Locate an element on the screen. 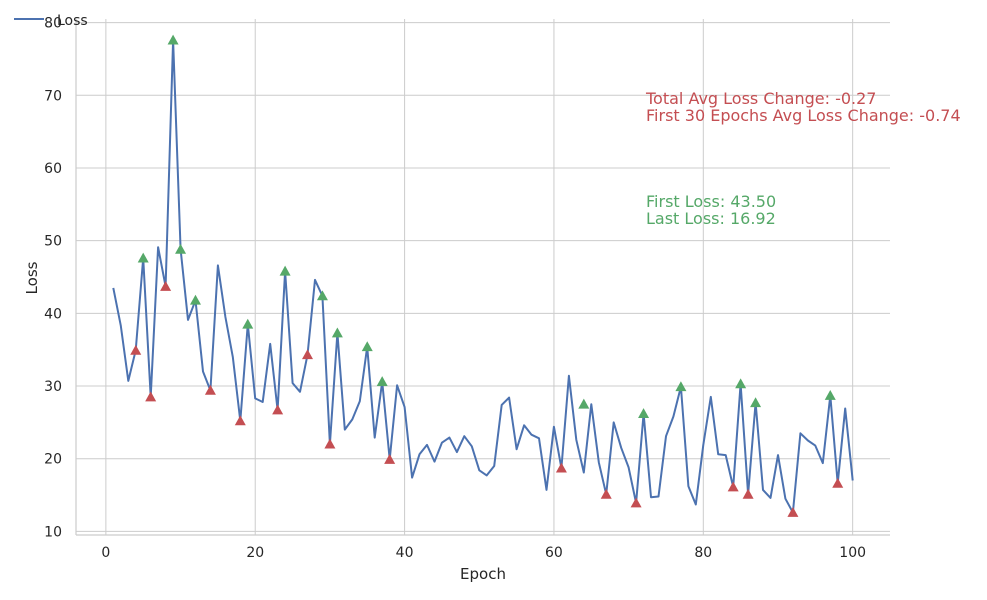  y-tick-label: 60 is located at coordinates (53, 169).